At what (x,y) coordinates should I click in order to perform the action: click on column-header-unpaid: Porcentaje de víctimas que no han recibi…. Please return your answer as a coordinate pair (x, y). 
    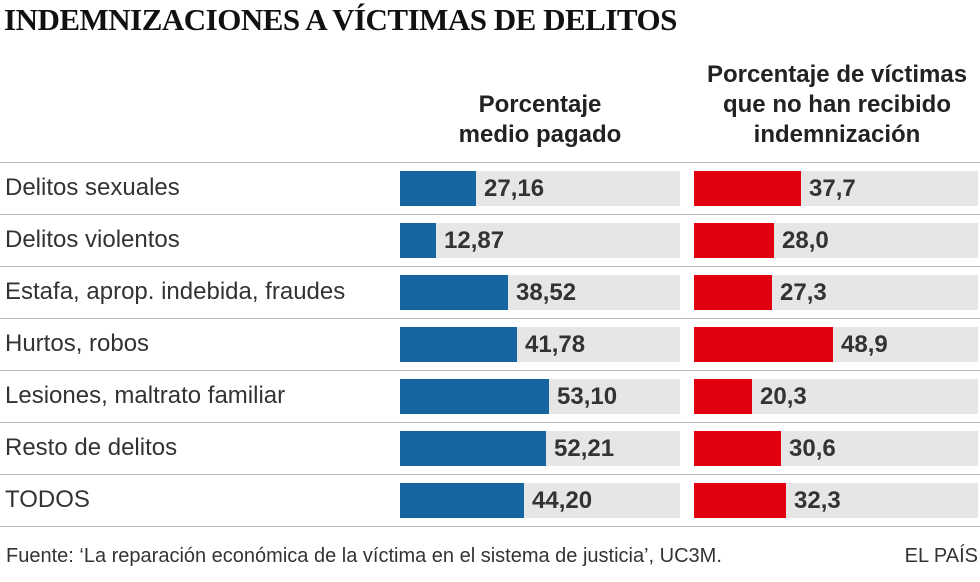
    Looking at the image, I should click on (837, 105).